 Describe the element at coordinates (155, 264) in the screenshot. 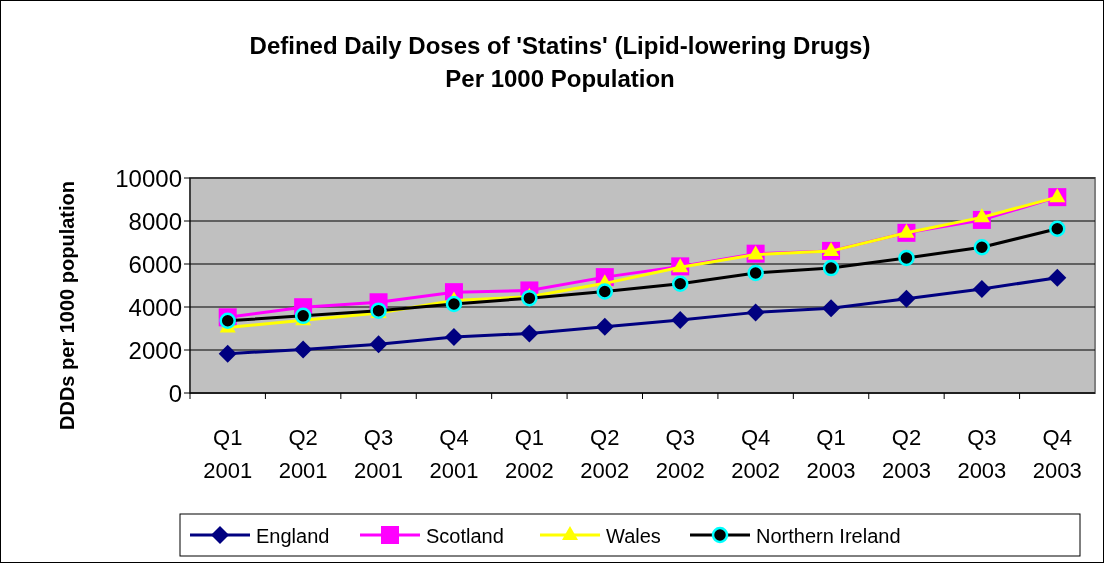

I see `y-tick-label: 6000` at that location.